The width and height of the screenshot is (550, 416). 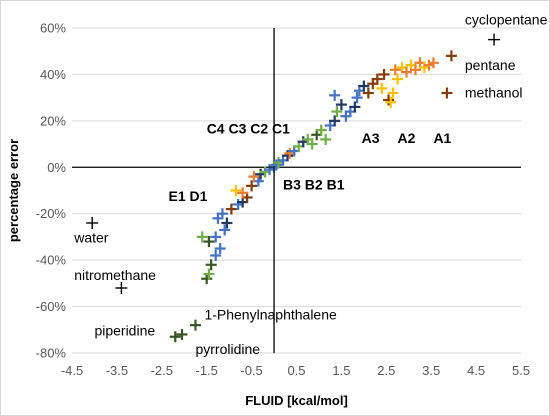 I want to click on x-tick-label: -0.5, so click(x=251, y=370).